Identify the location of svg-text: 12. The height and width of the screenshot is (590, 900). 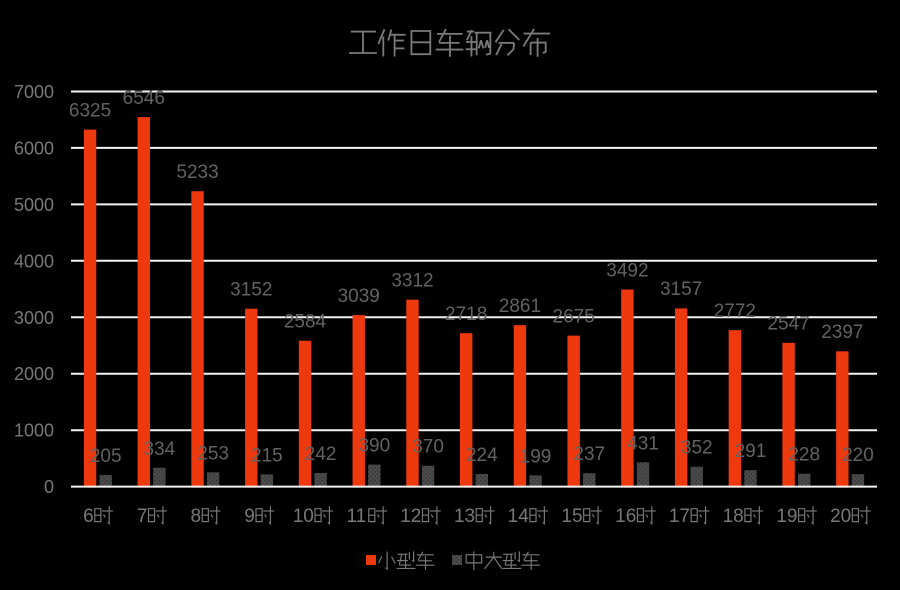
(410, 516).